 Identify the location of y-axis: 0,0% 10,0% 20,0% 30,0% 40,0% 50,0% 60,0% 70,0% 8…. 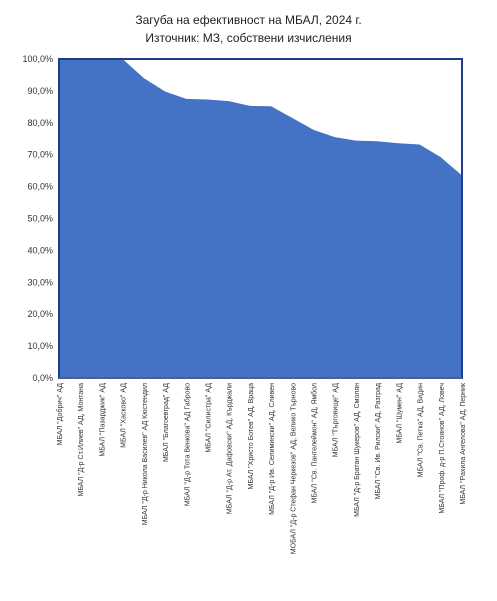
(37, 218).